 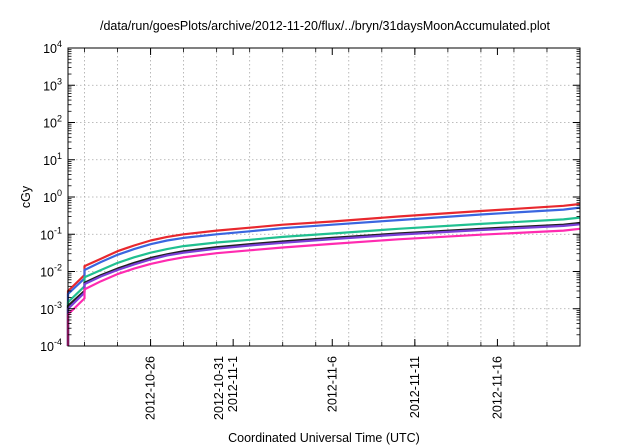 I want to click on x-tick-label: 2012-10-26, so click(x=151, y=388).